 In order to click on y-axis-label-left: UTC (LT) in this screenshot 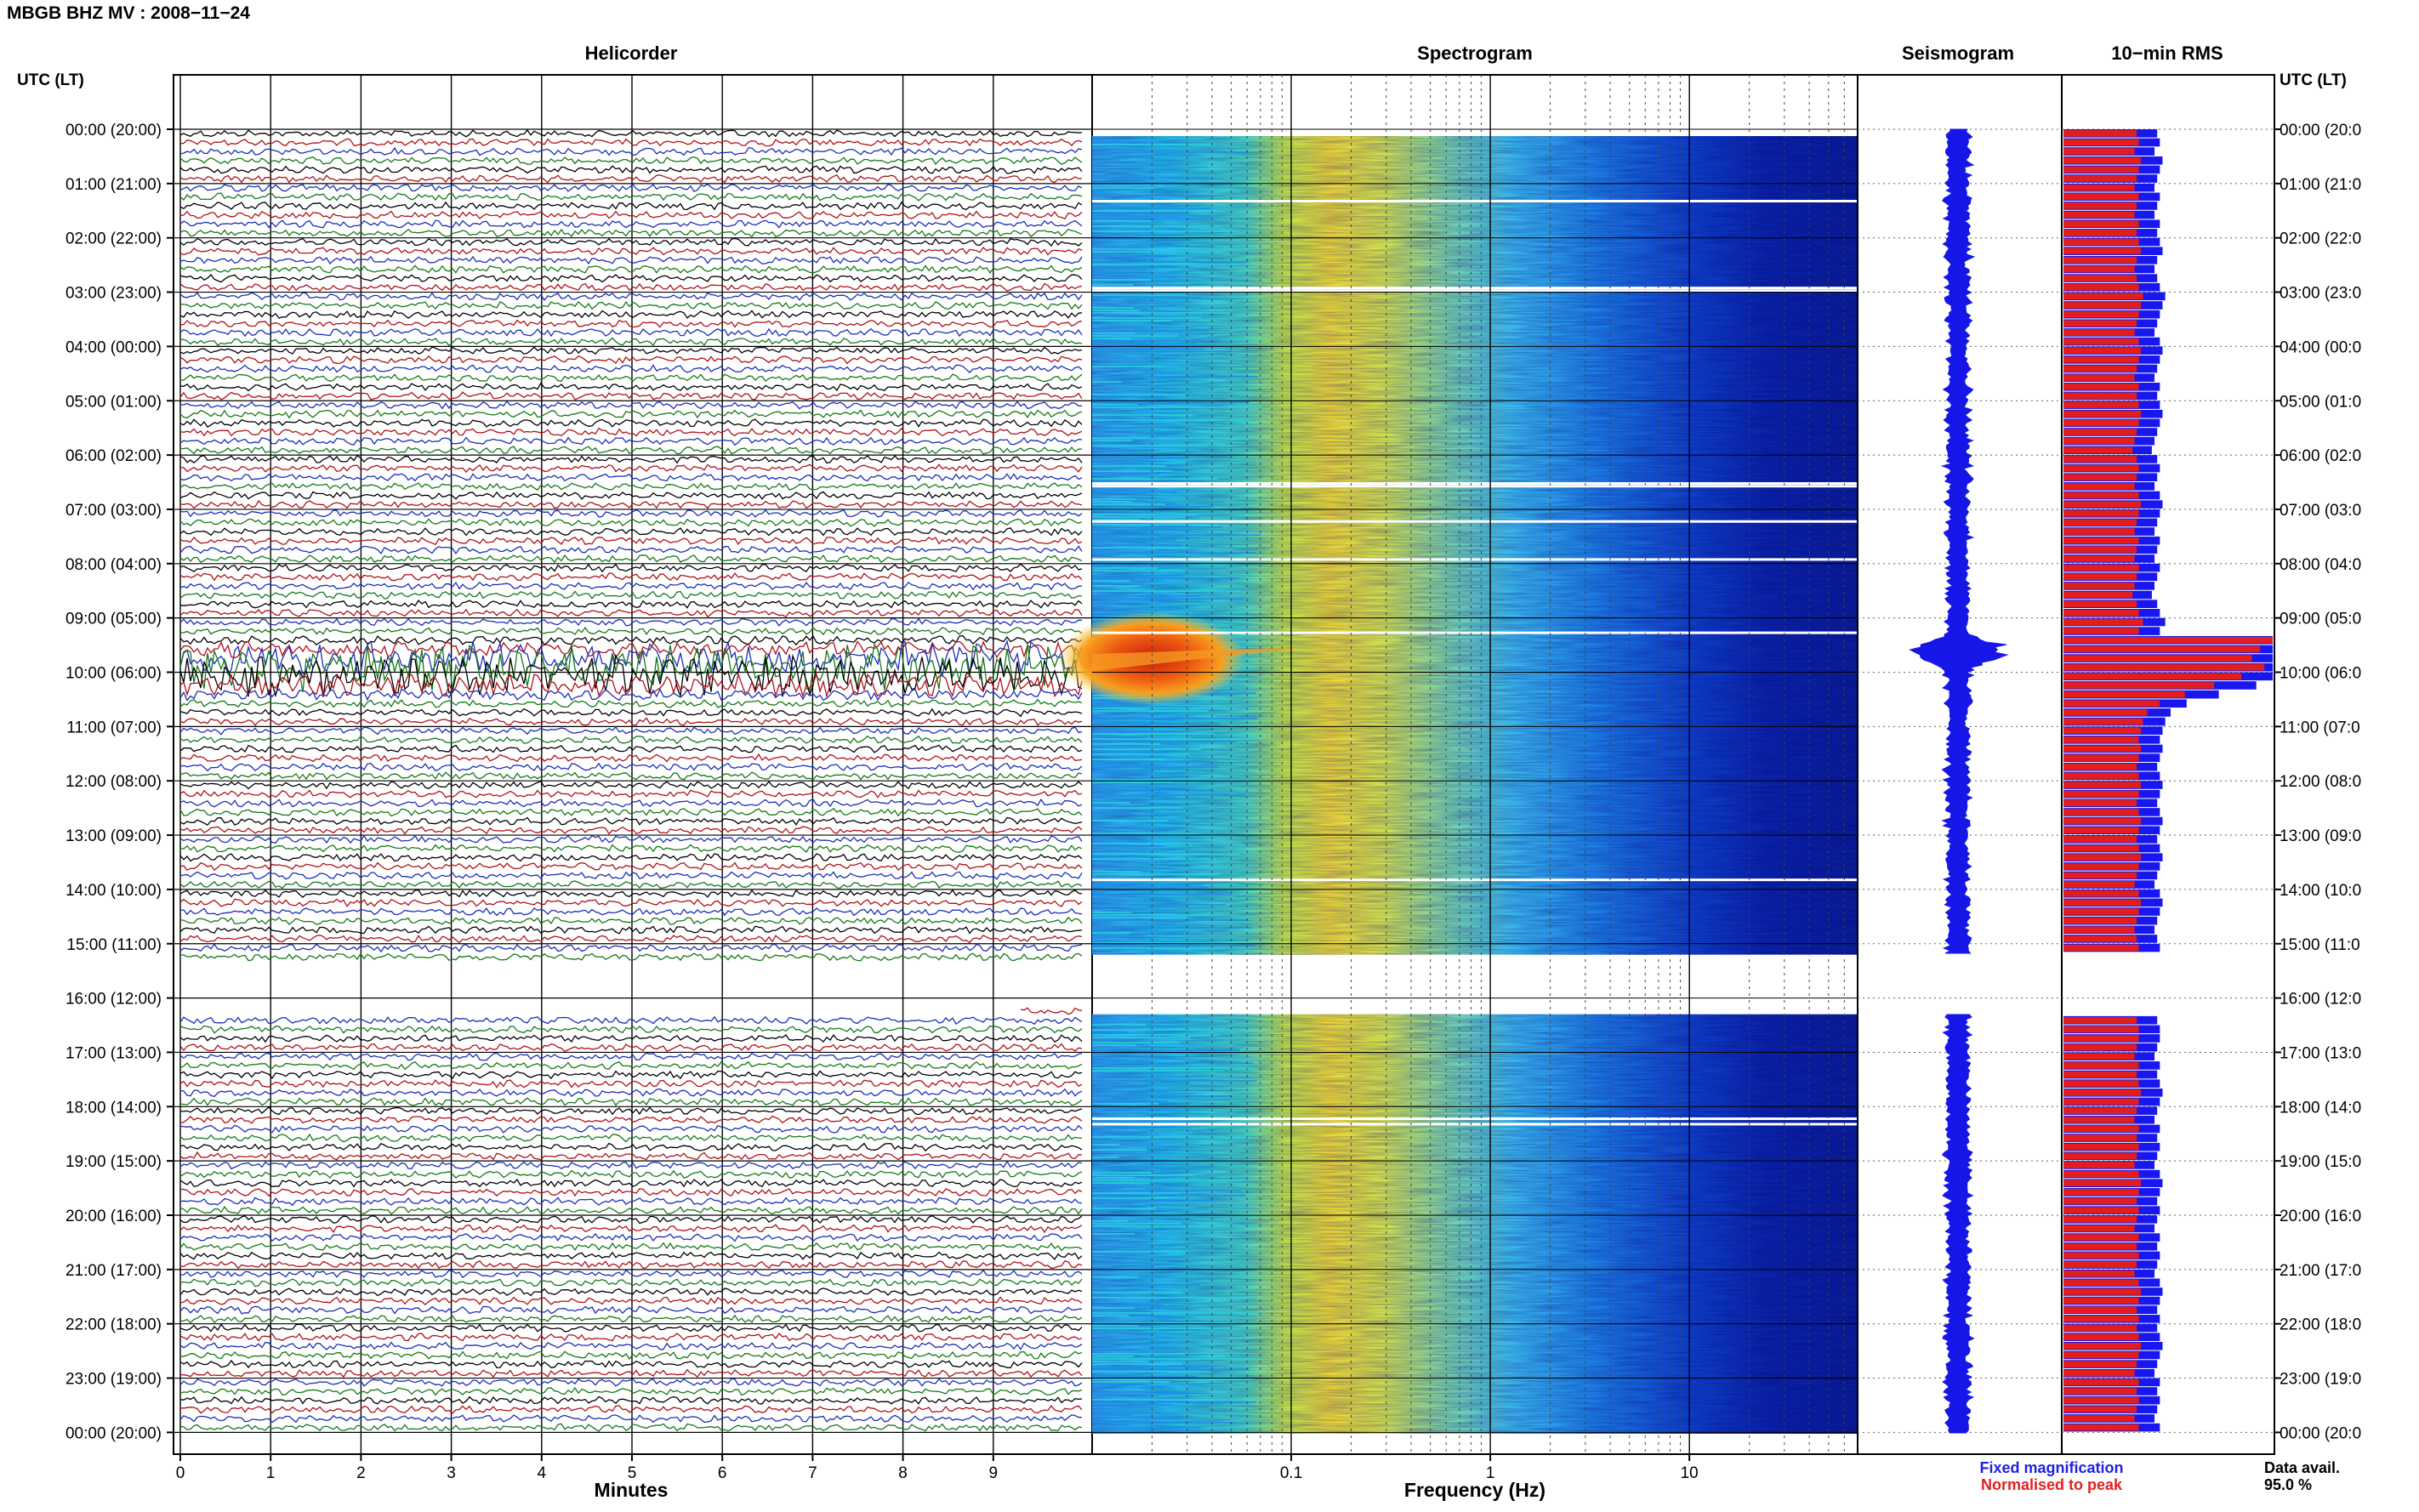, I will do `click(50, 80)`.